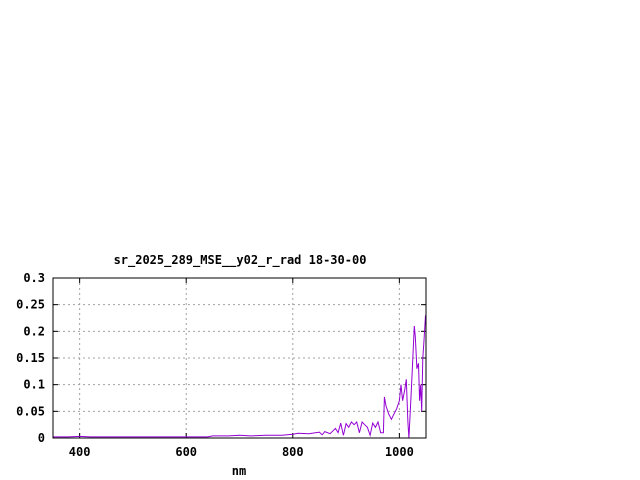 Image resolution: width=640 pixels, height=480 pixels. I want to click on x-tick-label: 600, so click(186, 452).